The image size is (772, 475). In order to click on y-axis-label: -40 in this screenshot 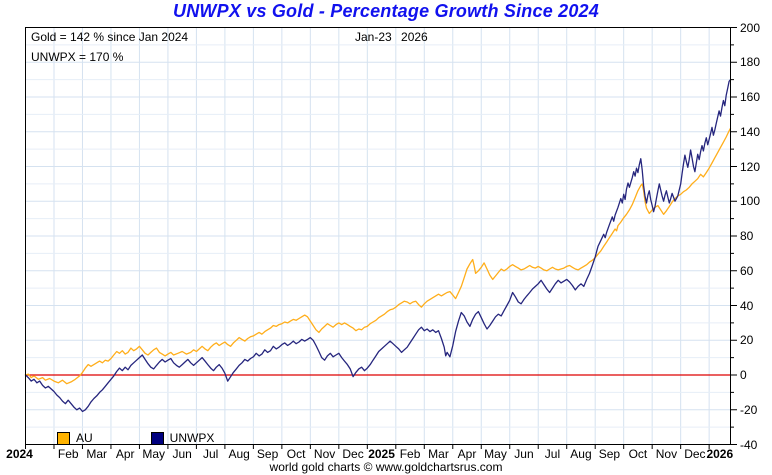, I will do `click(749, 444)`.